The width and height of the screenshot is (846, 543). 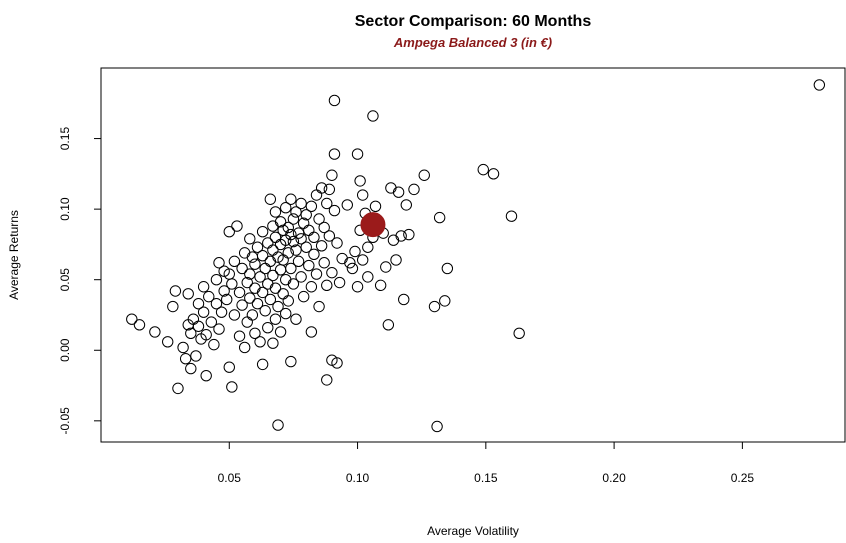 I want to click on y-tick-label: 0.15, so click(x=65, y=139).